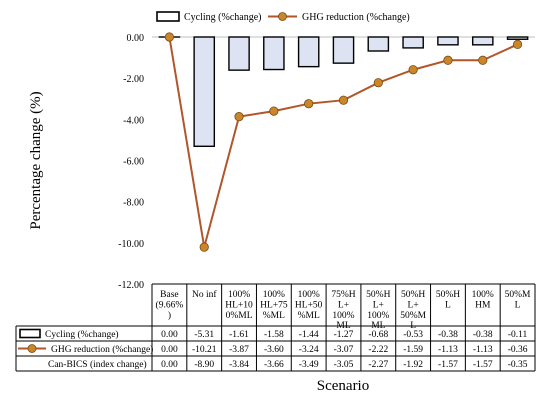 Image resolution: width=550 pixels, height=412 pixels. What do you see at coordinates (32, 349) in the screenshot?
I see `table-key-marker` at bounding box center [32, 349].